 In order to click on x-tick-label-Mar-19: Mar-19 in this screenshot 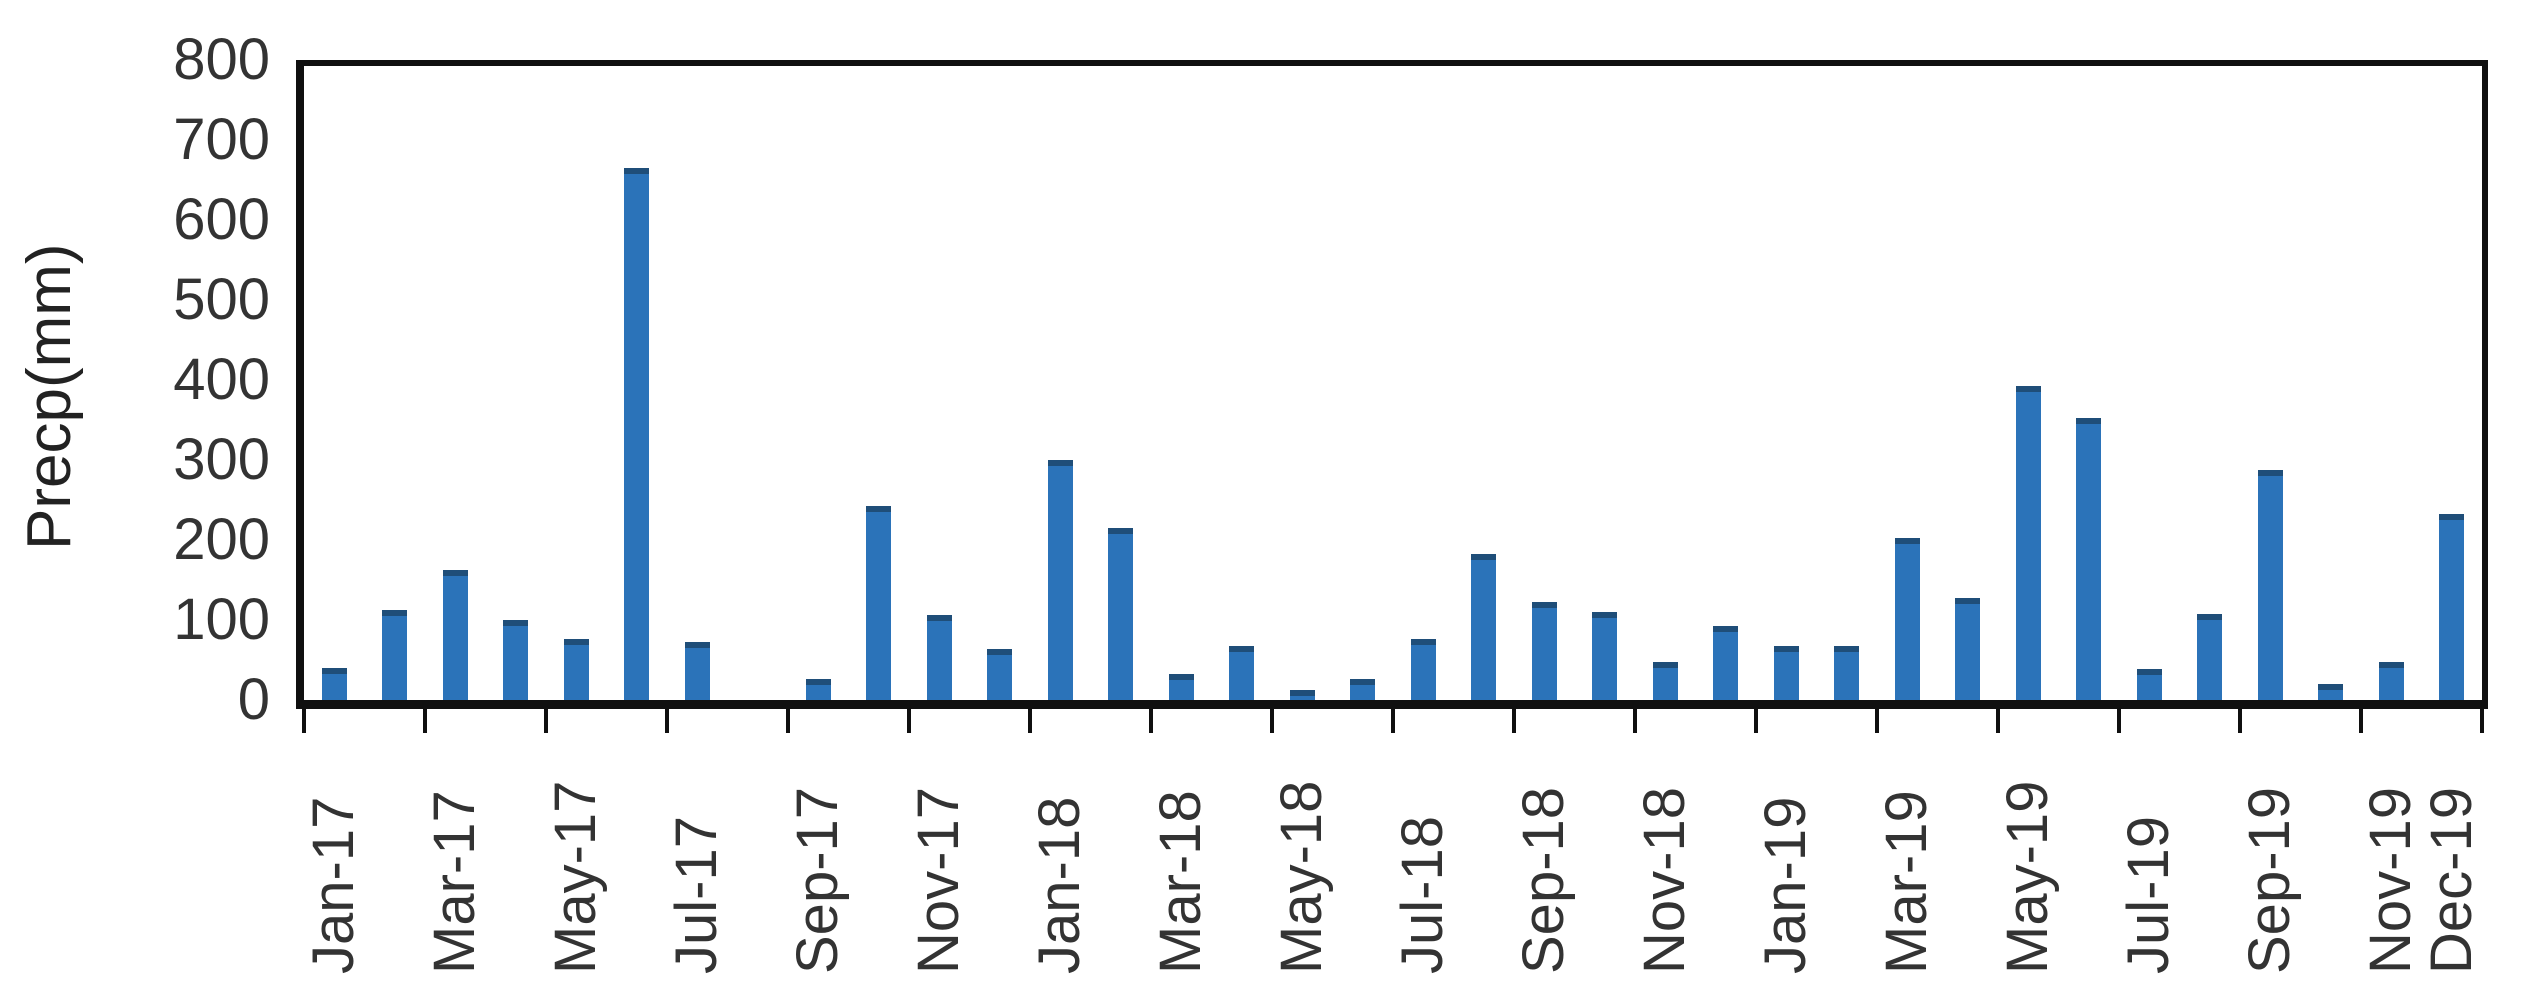, I will do `click(1906, 882)`.